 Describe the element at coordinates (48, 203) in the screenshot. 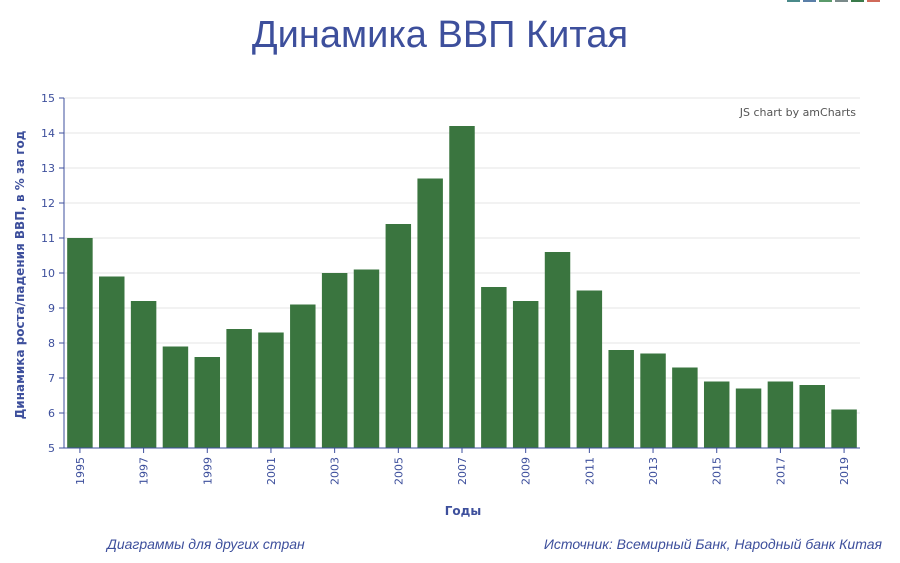

I see `y-tick-label: 12` at that location.